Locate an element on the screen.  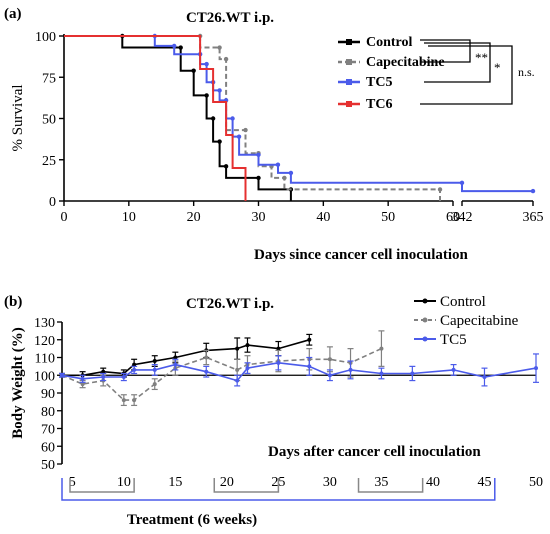
legend-a-tc5: TC5 is located at coordinates (379, 82).